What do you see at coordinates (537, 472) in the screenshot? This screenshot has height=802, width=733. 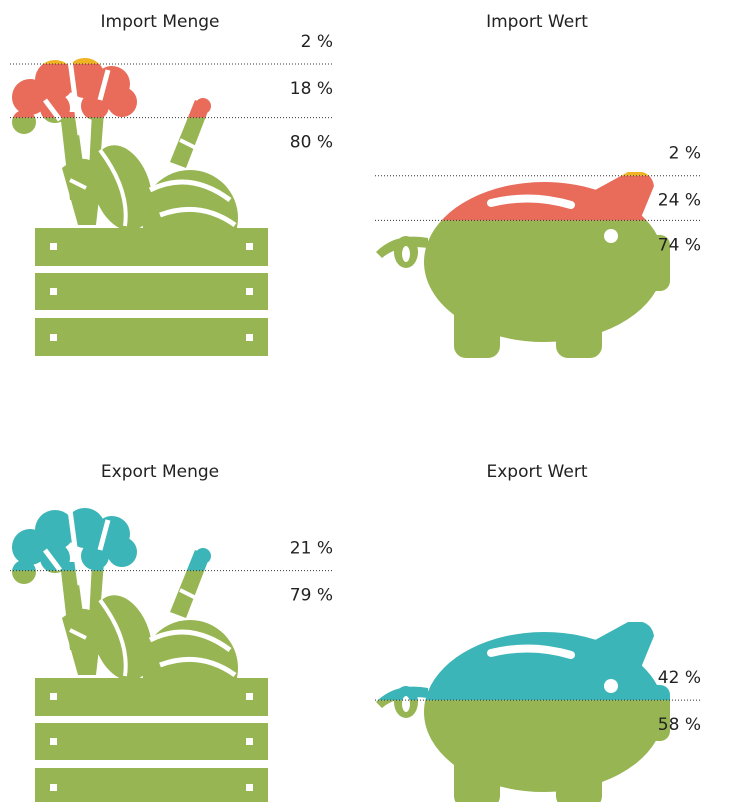 I see `panel-title: Export Wert` at bounding box center [537, 472].